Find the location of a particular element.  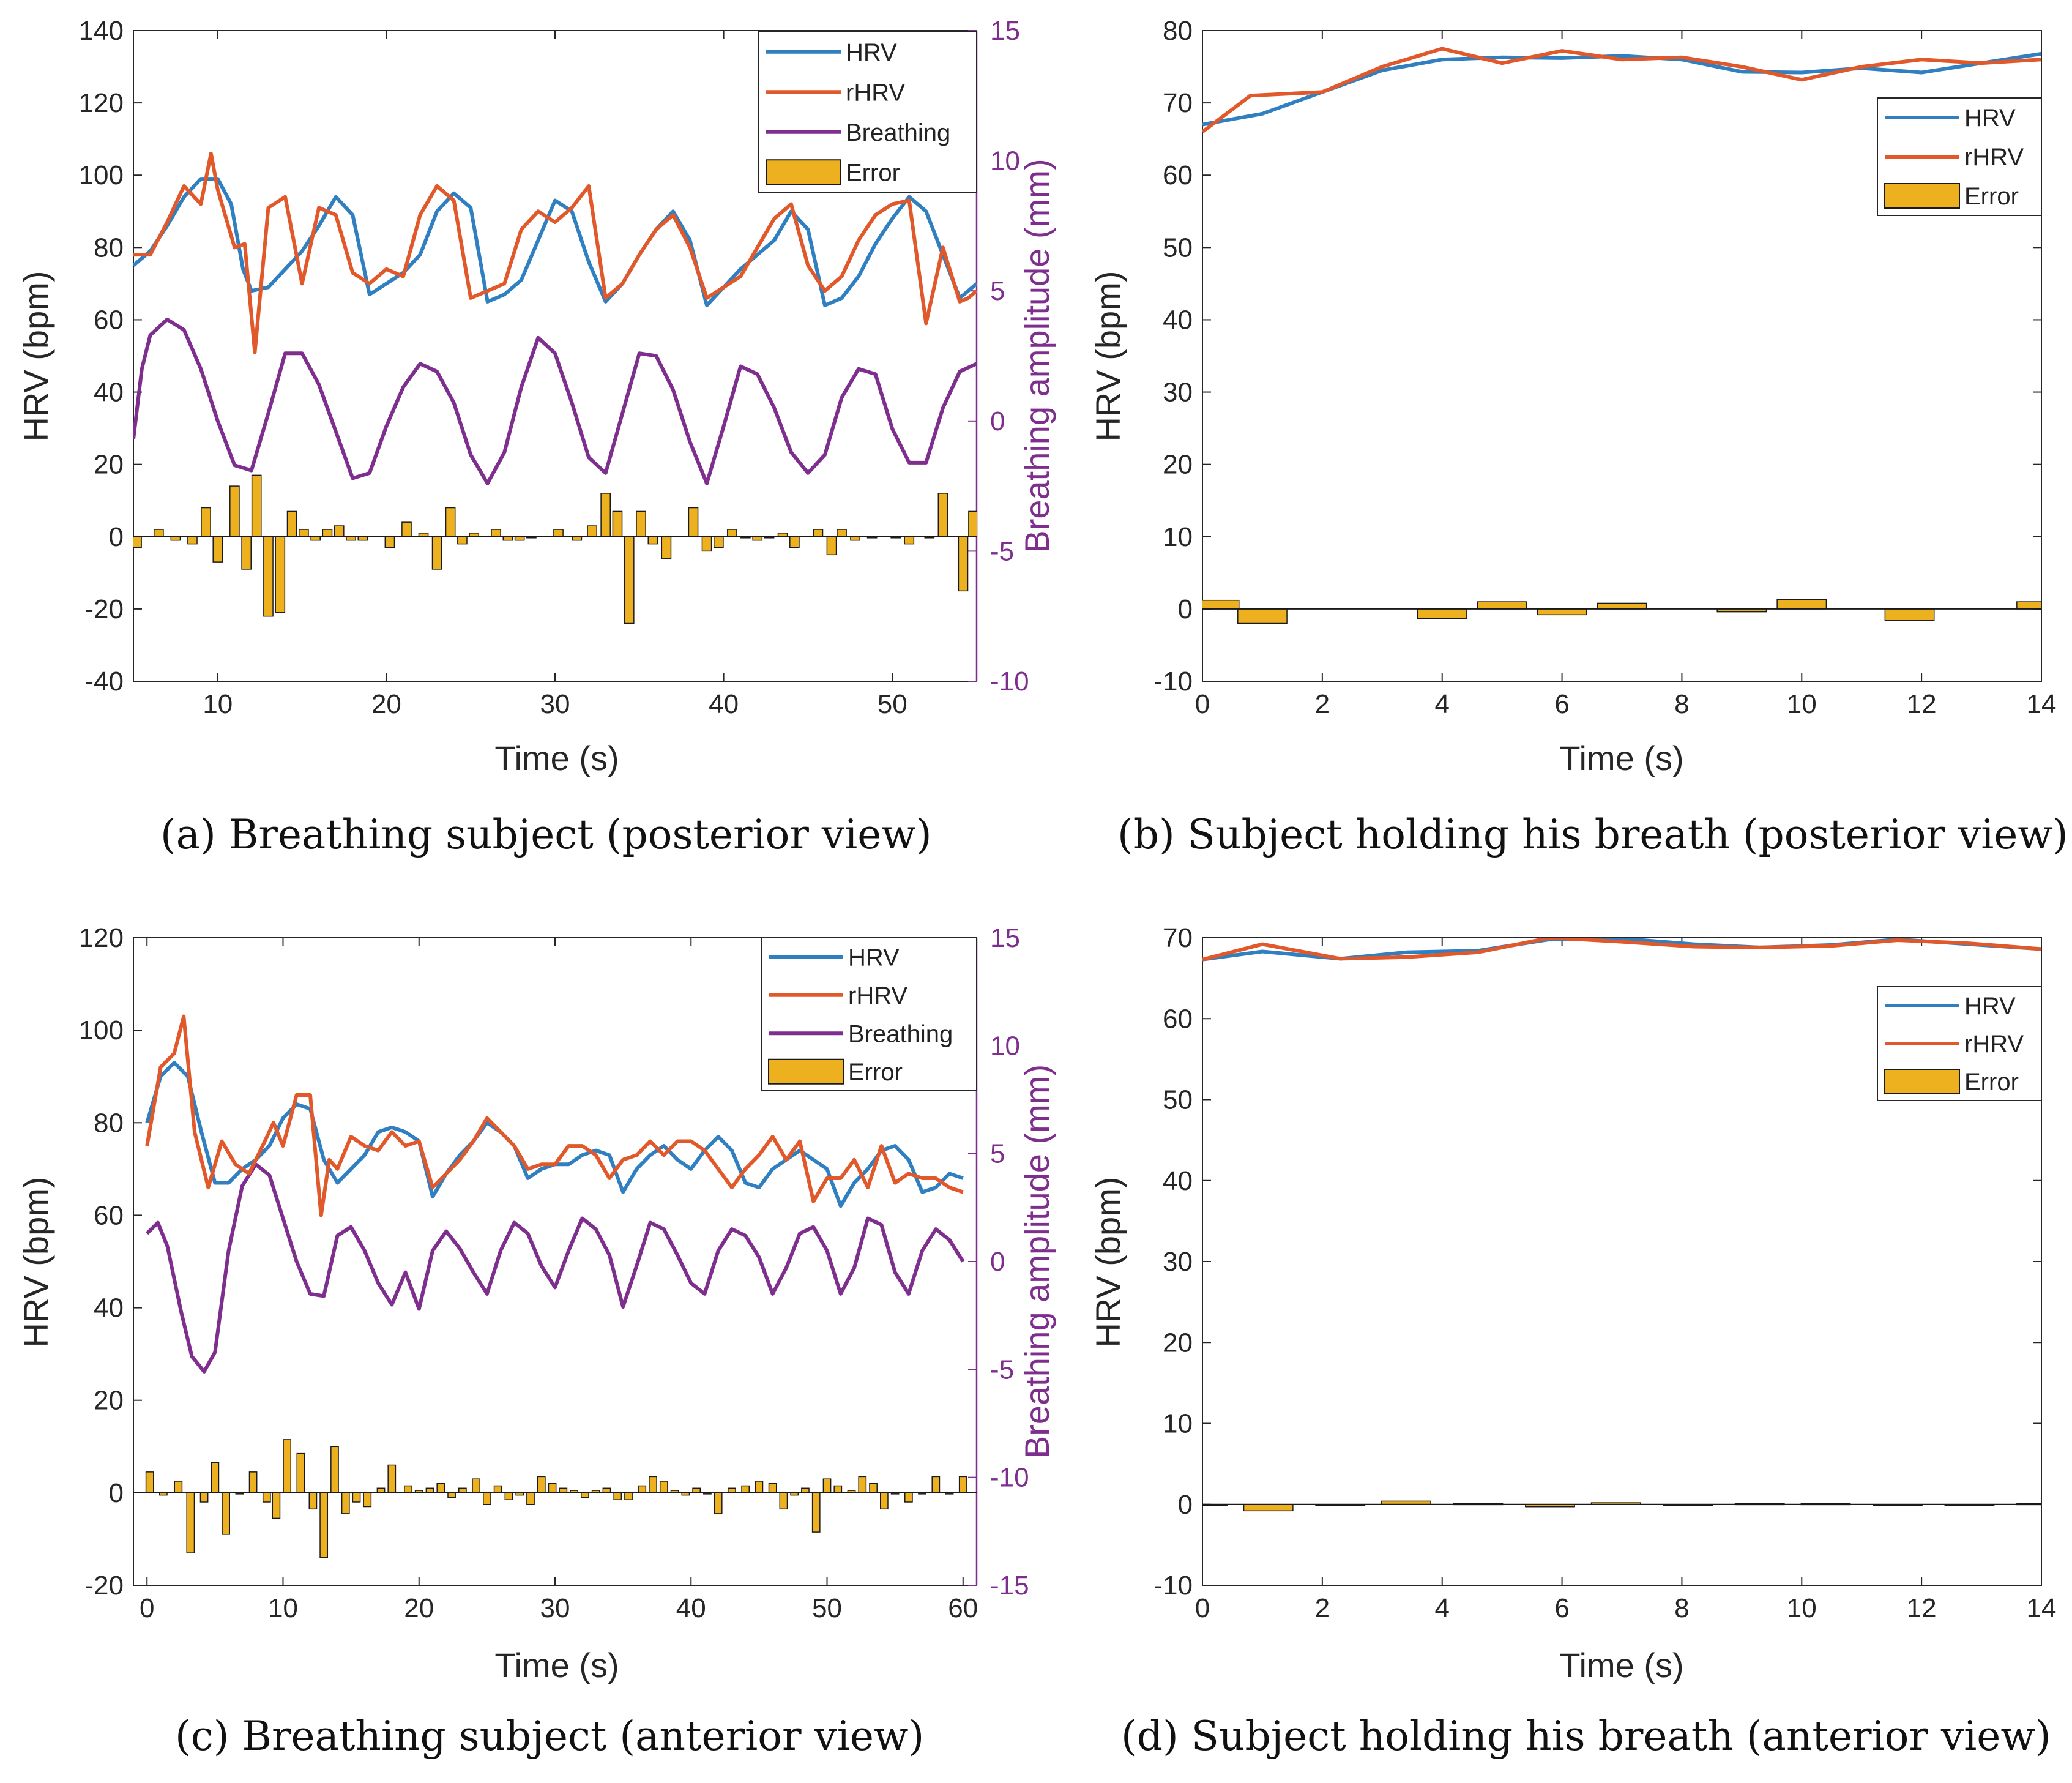

x-tick-label: 4 is located at coordinates (1441, 1608).